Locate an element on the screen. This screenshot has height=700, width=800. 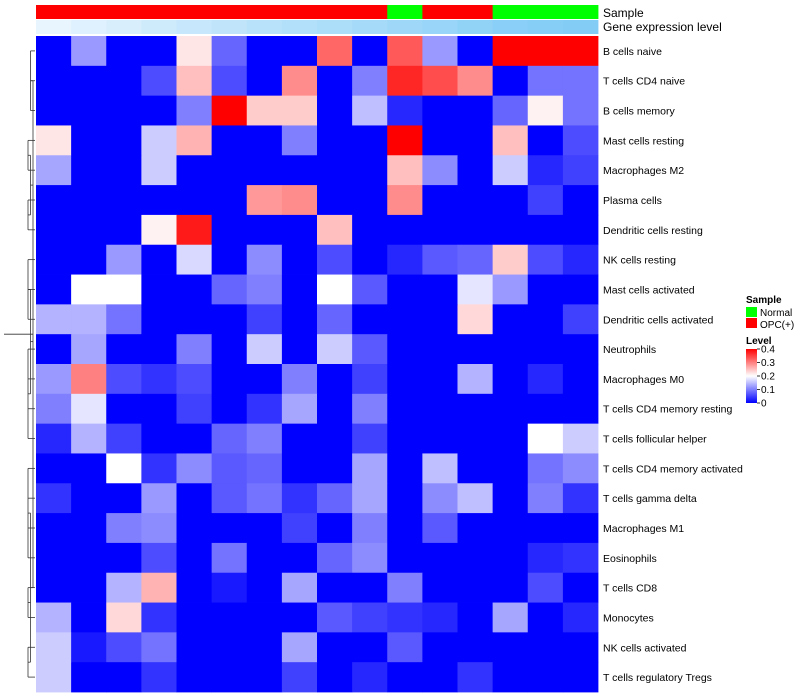
row-label: Eosinophils is located at coordinates (630, 559).